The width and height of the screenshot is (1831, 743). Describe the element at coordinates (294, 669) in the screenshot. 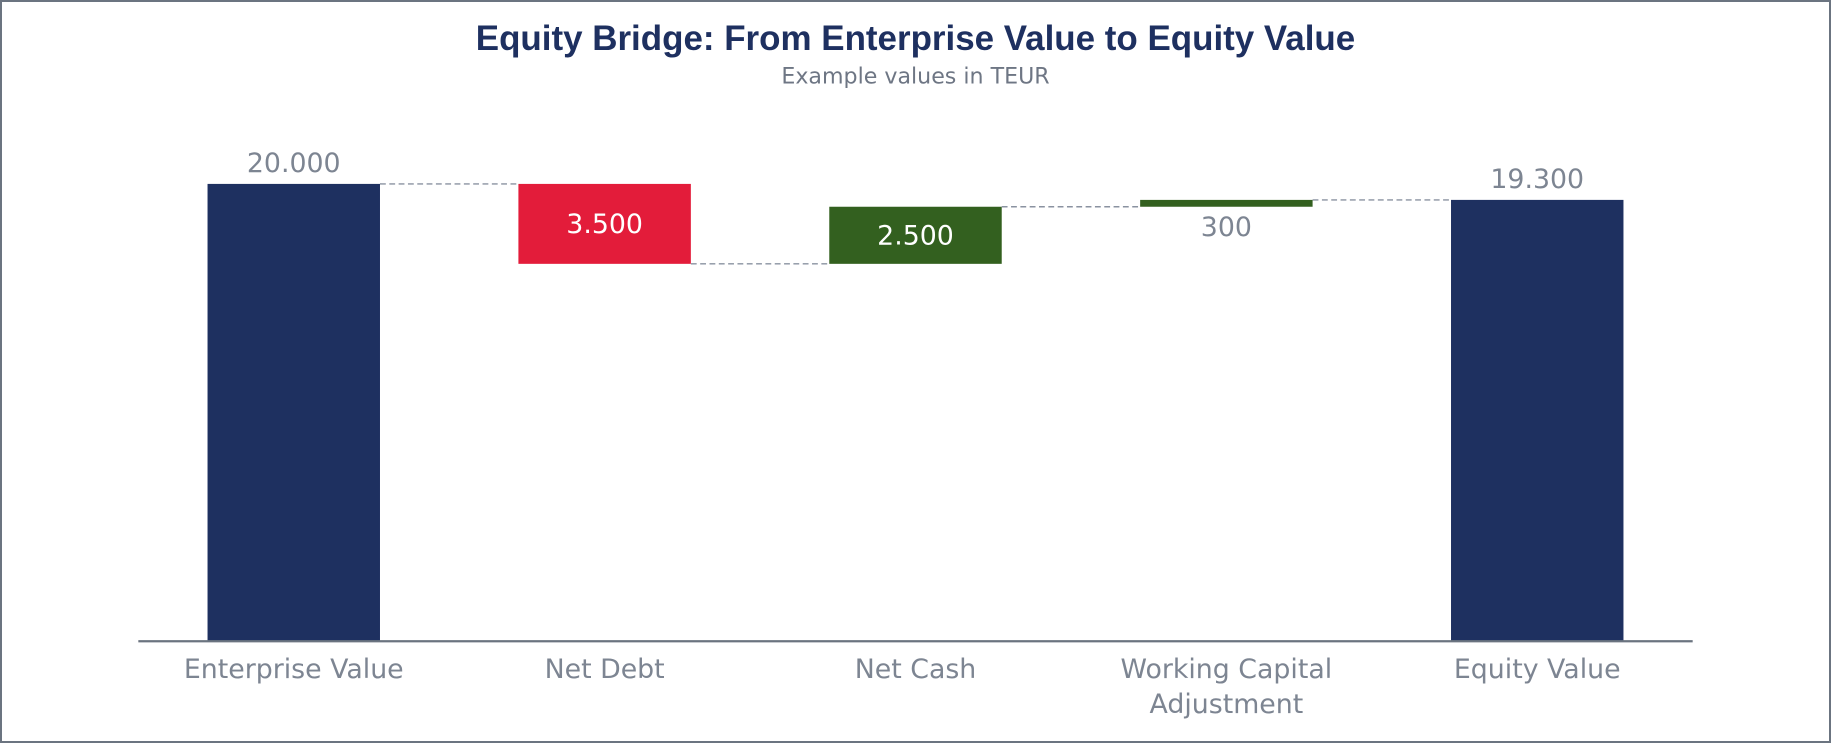

I see `category-label: Enterprise Value` at that location.